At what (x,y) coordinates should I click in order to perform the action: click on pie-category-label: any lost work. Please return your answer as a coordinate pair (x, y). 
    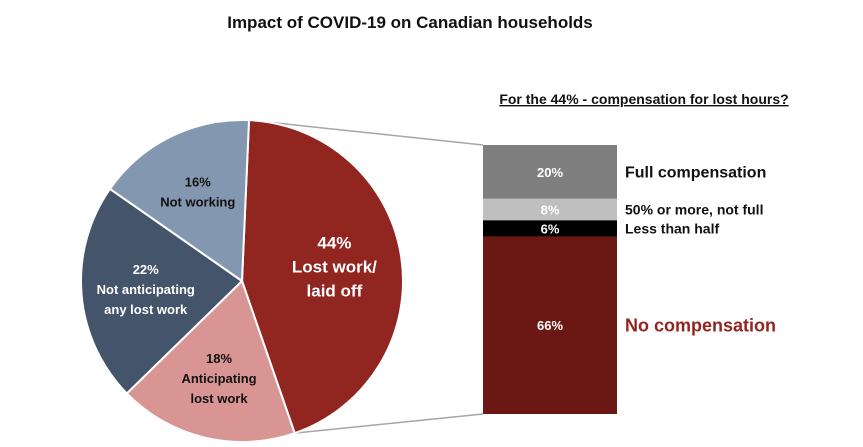
    Looking at the image, I should click on (146, 309).